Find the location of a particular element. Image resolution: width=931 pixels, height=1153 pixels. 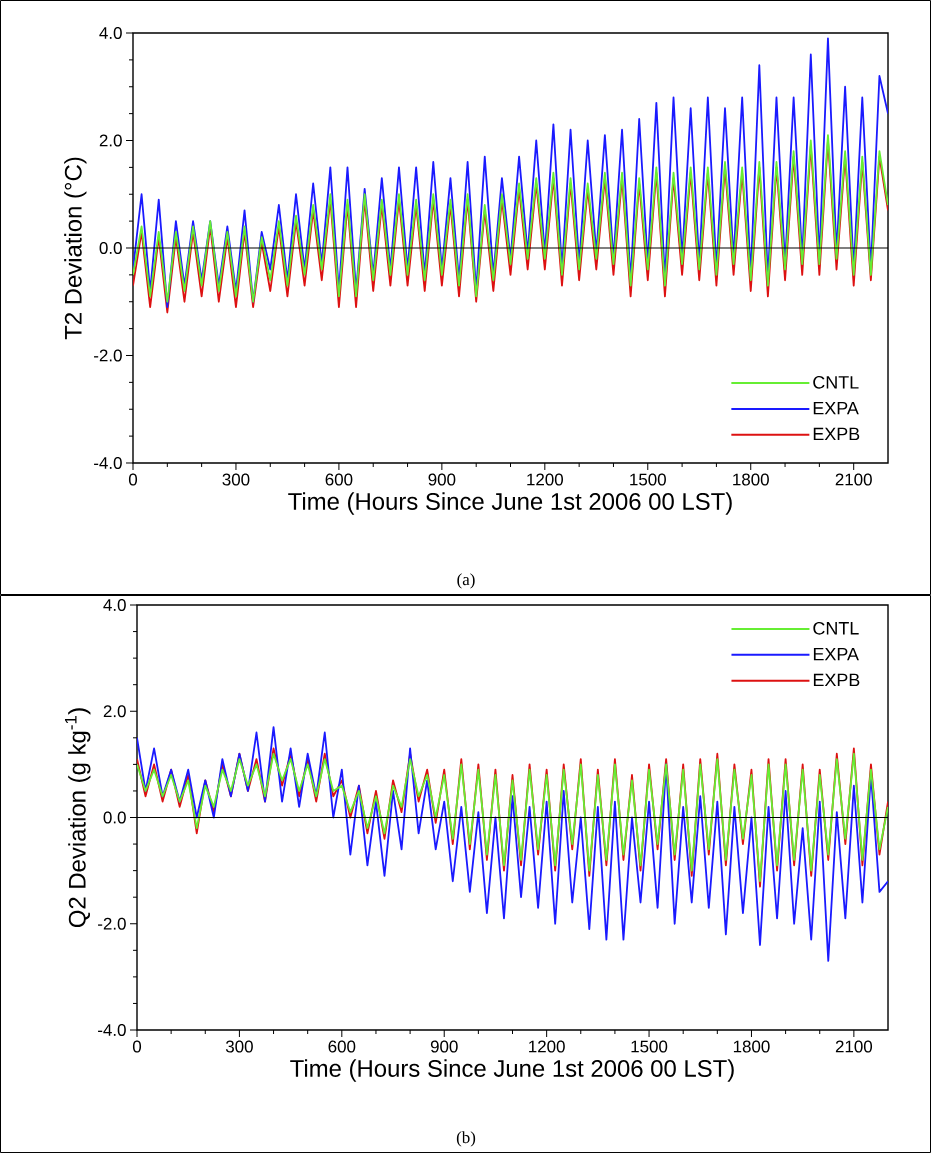

y-axis-title: T2 Deviation (°C) is located at coordinates (75, 248).